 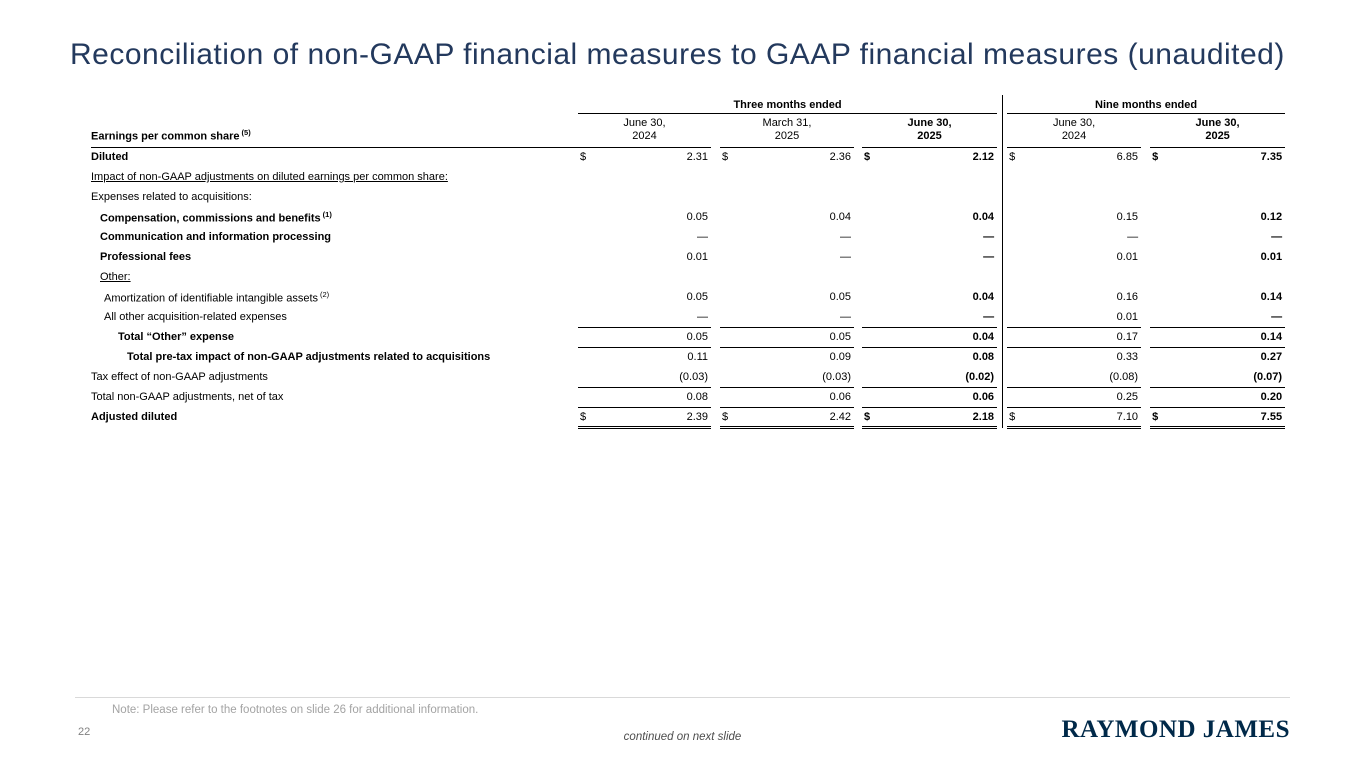 What do you see at coordinates (930, 377) in the screenshot?
I see `value-cell: (0.02)` at bounding box center [930, 377].